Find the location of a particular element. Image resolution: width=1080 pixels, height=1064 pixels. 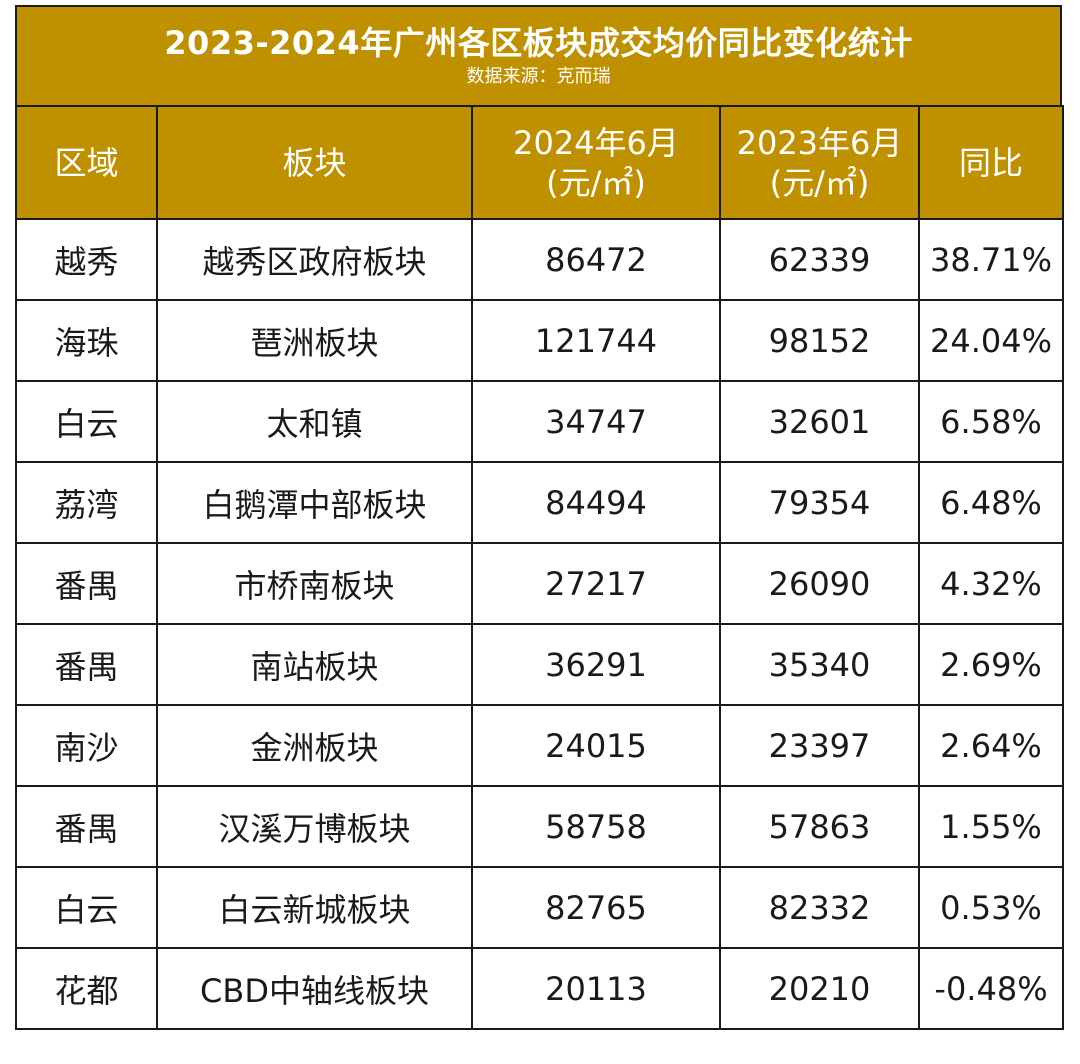

table-row: 白云 太和镇 34747 32601 6.58% is located at coordinates (539, 421).